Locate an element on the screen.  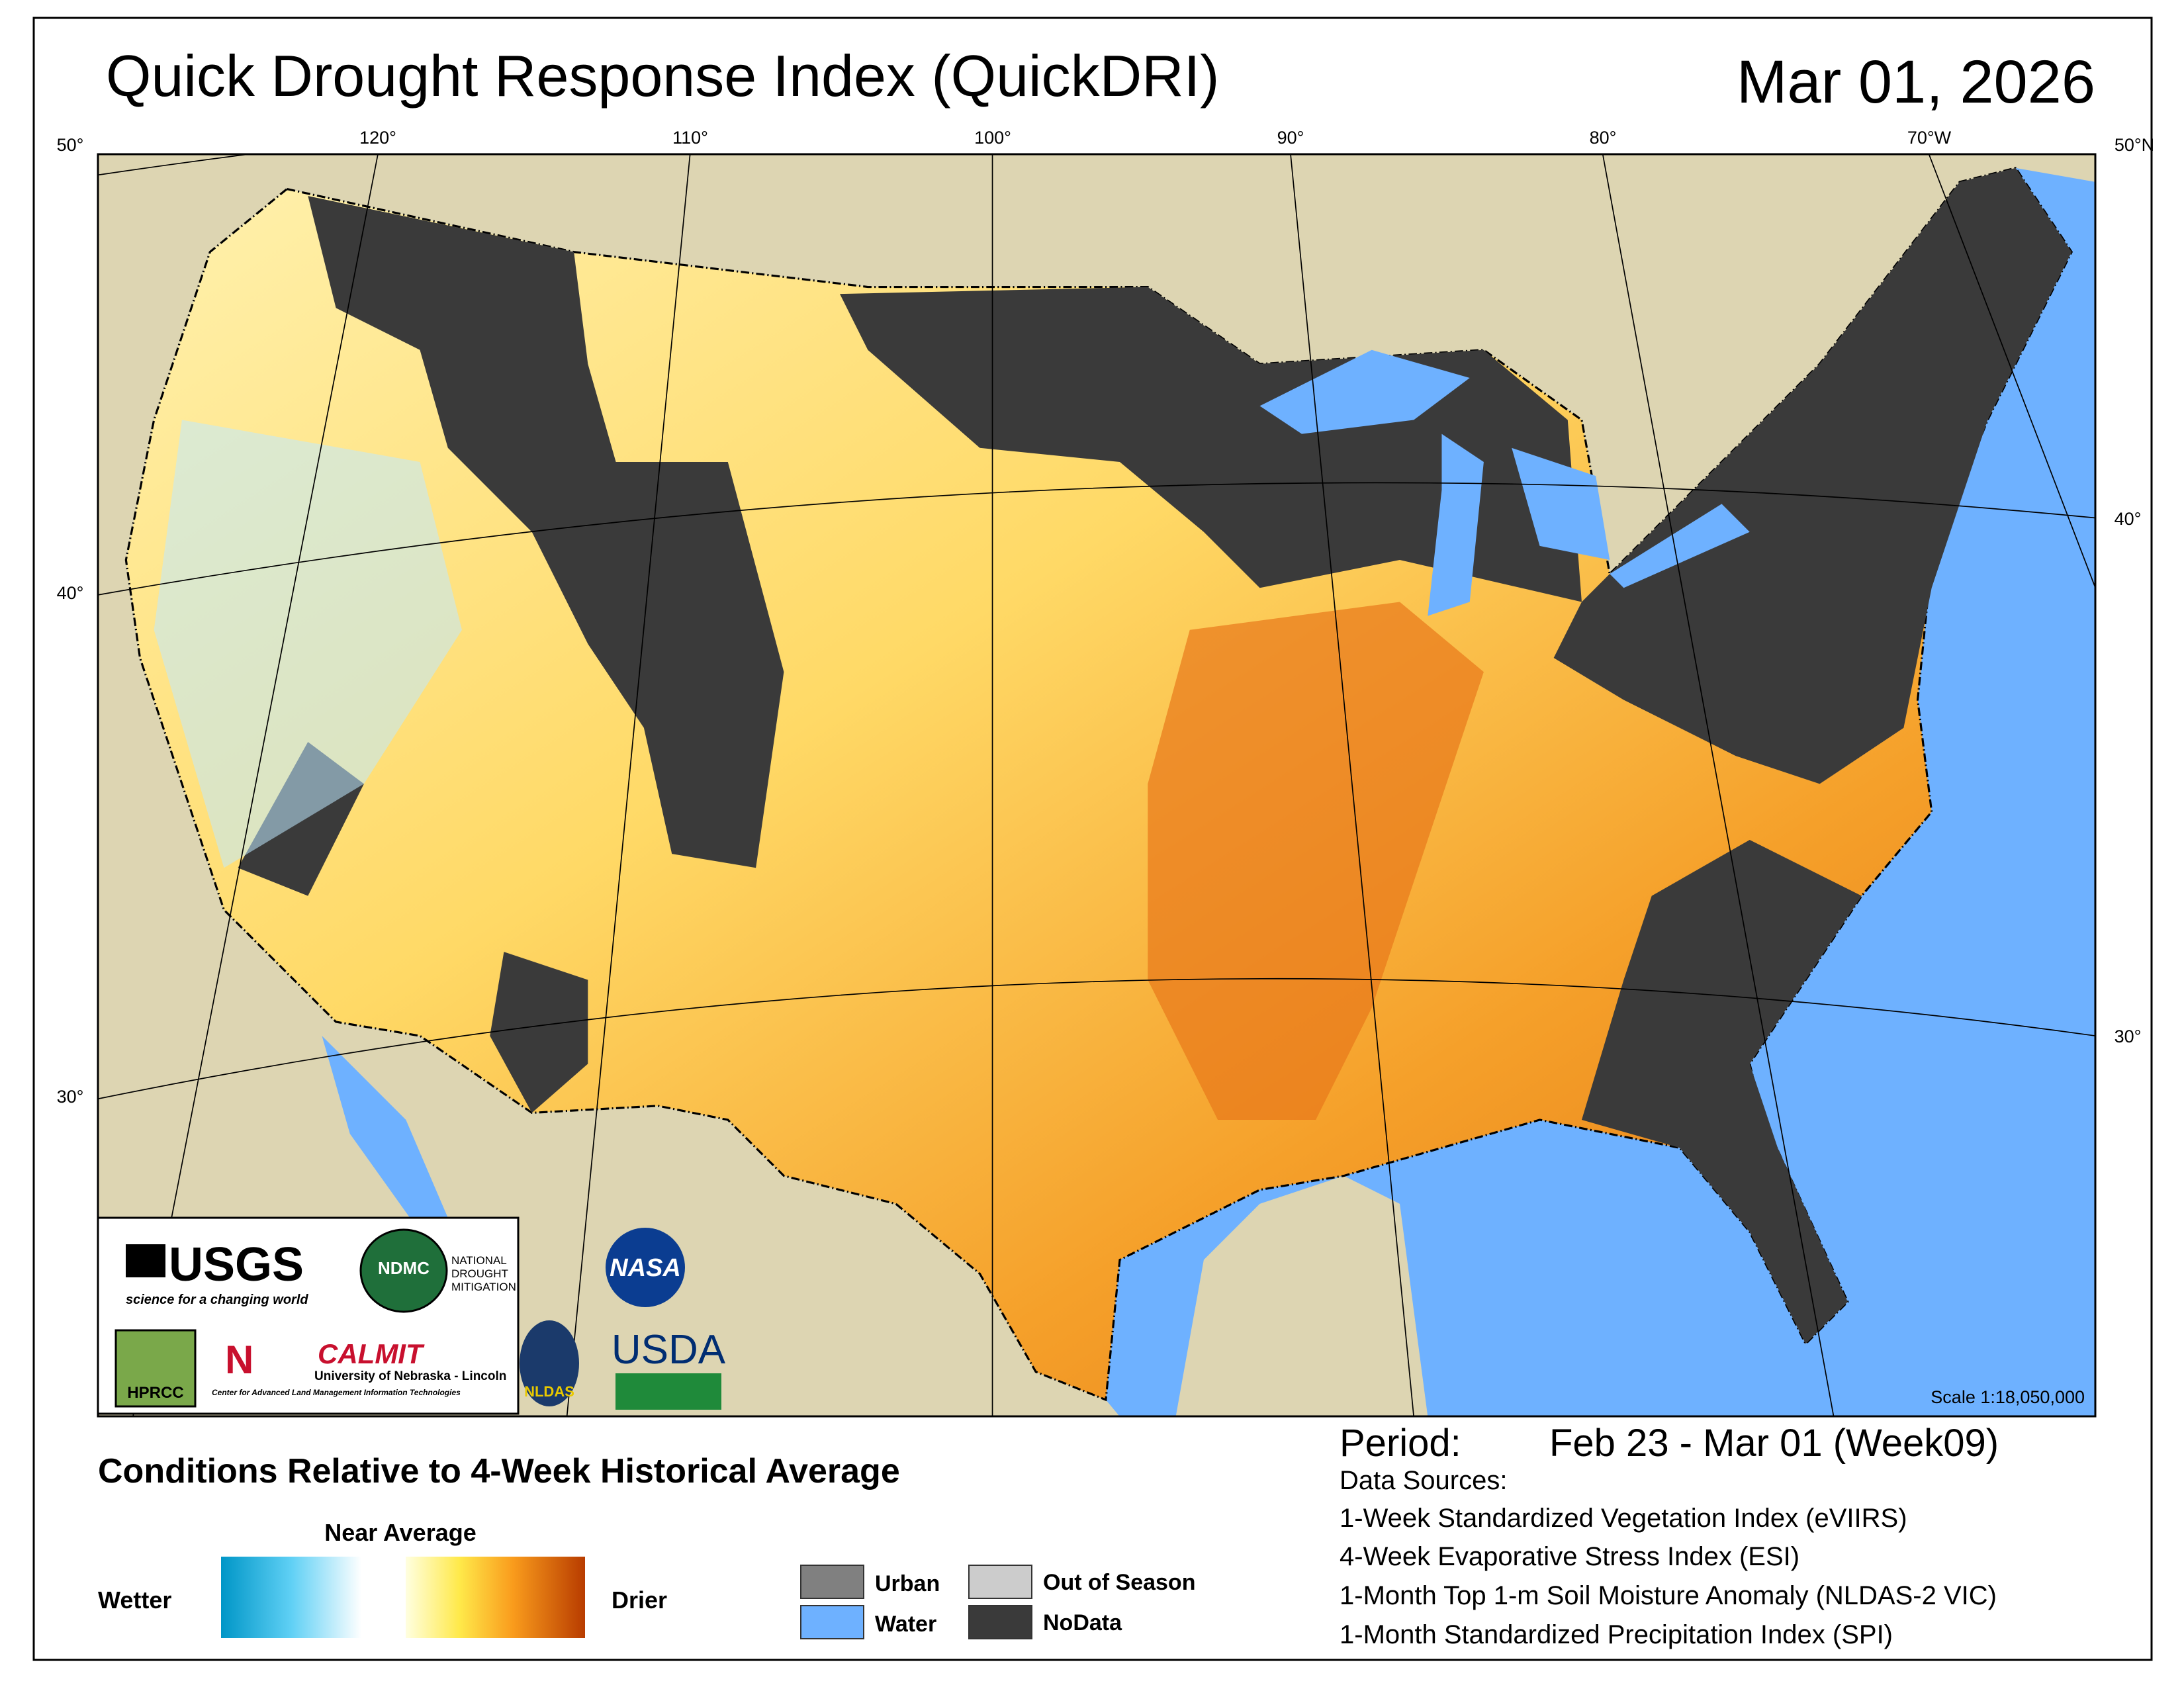
out-of-season-swatch is located at coordinates (1000, 1582).